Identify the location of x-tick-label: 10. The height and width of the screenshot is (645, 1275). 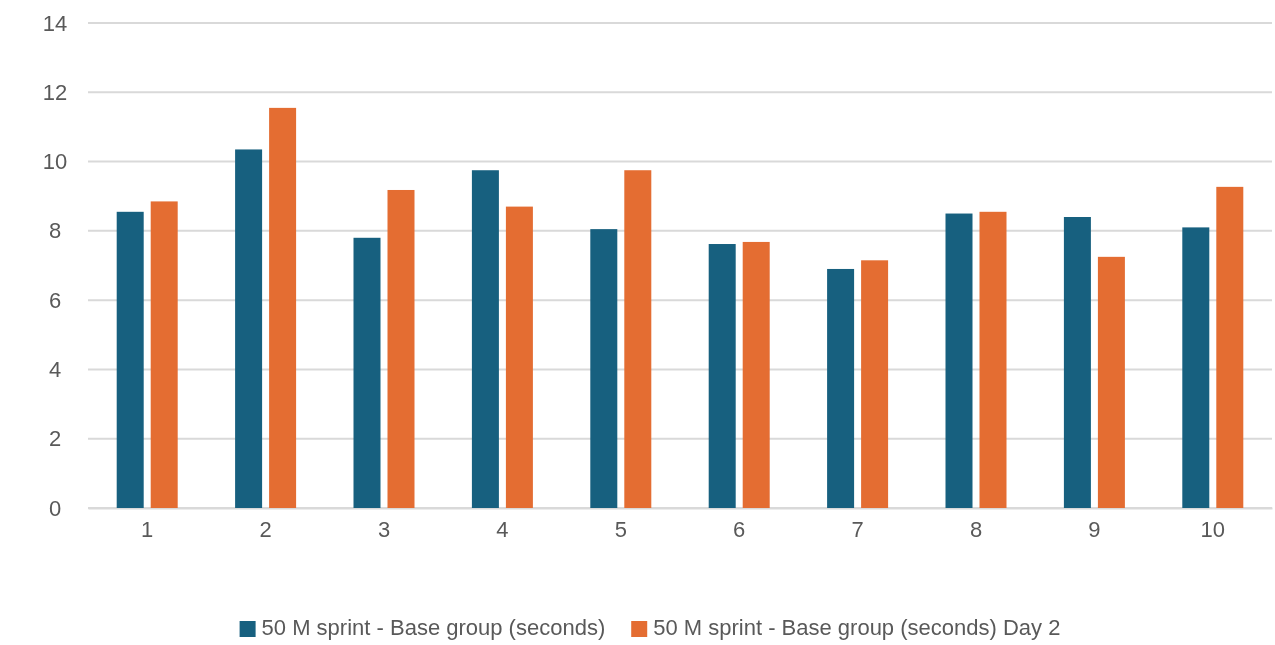
(1213, 529).